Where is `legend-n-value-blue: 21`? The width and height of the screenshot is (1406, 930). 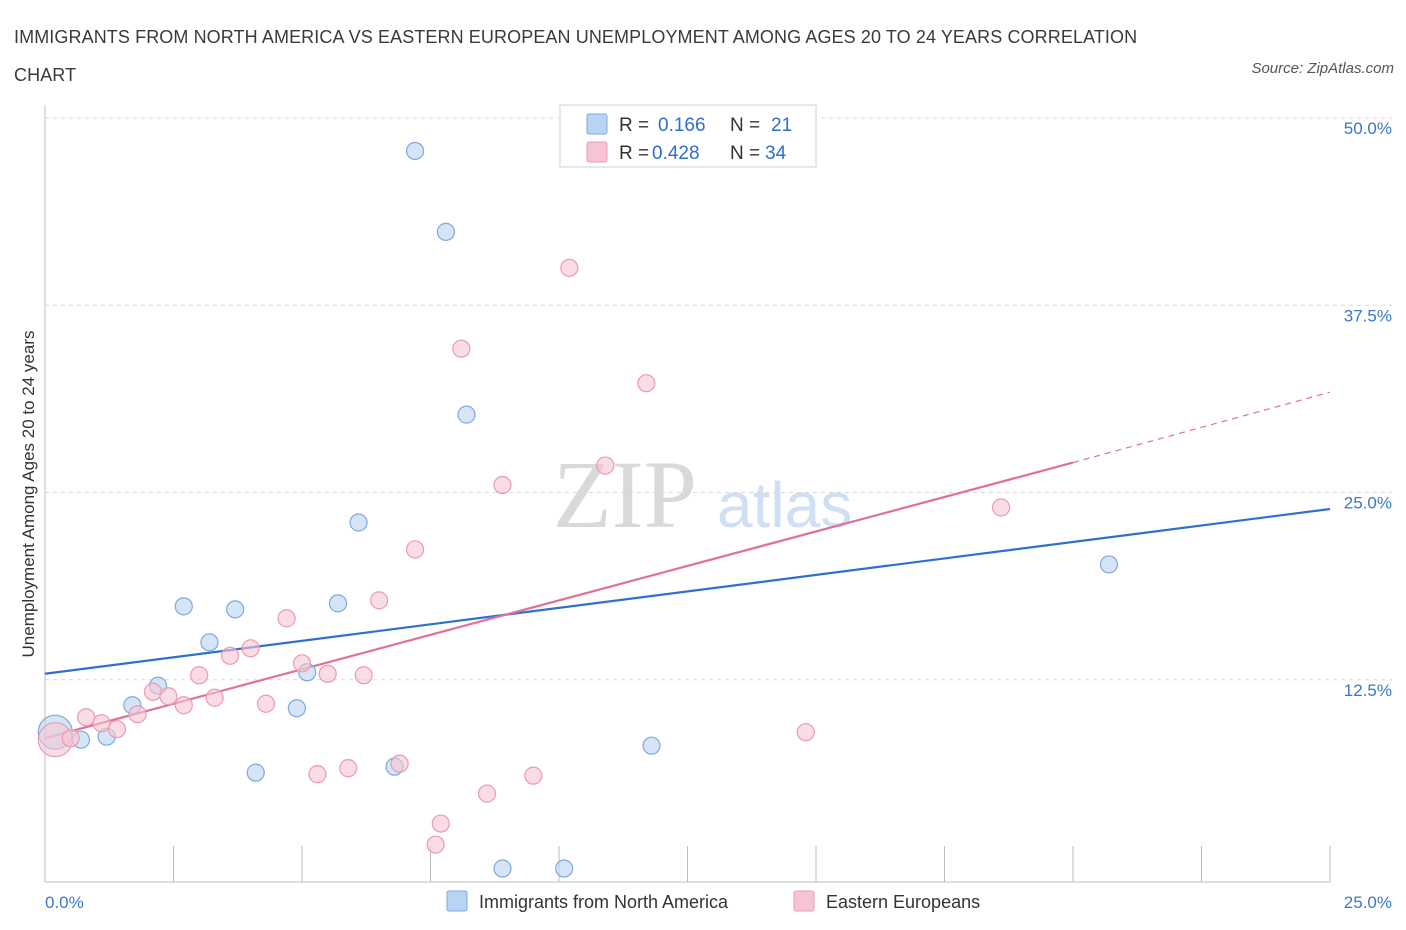 legend-n-value-blue: 21 is located at coordinates (781, 125).